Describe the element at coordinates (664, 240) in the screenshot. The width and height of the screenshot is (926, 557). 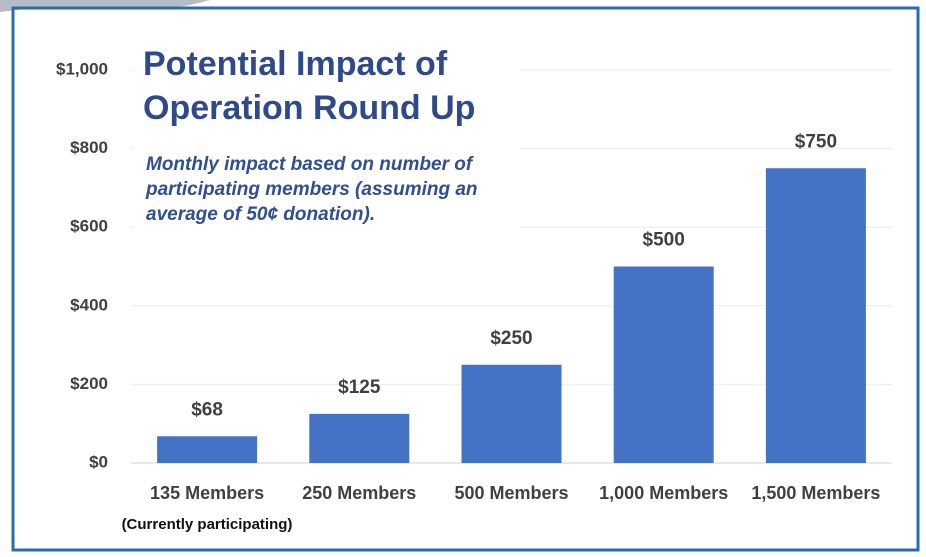
I see `value-label: $500` at that location.